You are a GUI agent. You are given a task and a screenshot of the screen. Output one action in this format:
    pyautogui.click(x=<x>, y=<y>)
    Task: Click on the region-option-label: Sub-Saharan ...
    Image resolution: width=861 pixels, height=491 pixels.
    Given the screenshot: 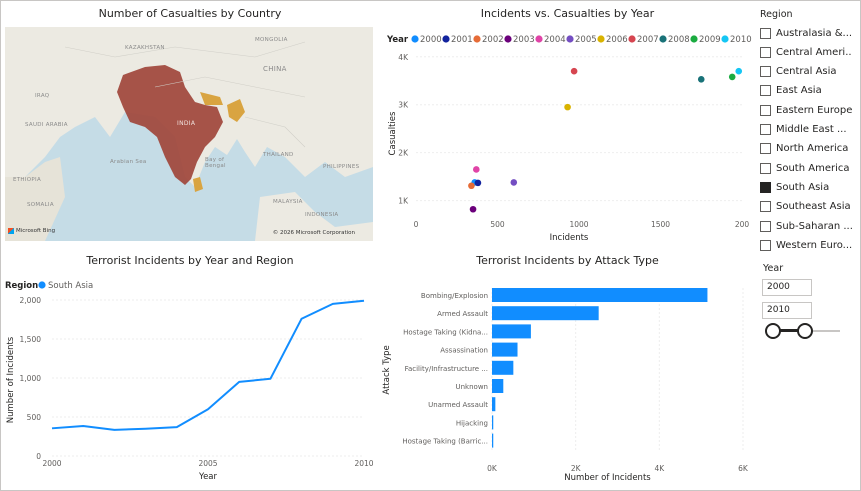 What is the action you would take?
    pyautogui.click(x=814, y=226)
    